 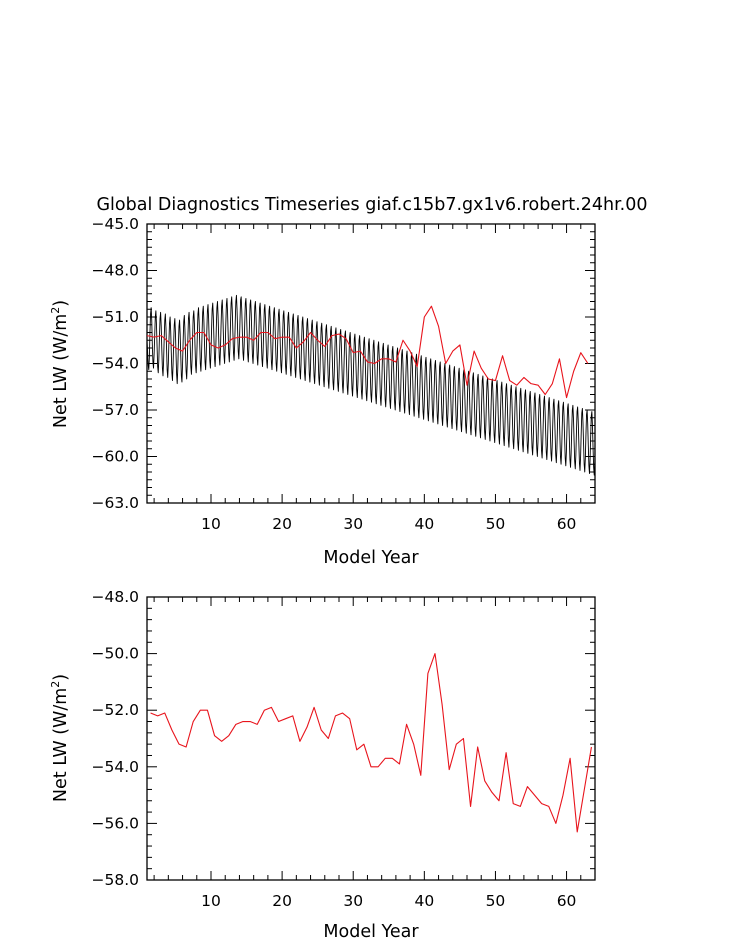 I want to click on top-x-tick-label: 10, so click(x=211, y=524).